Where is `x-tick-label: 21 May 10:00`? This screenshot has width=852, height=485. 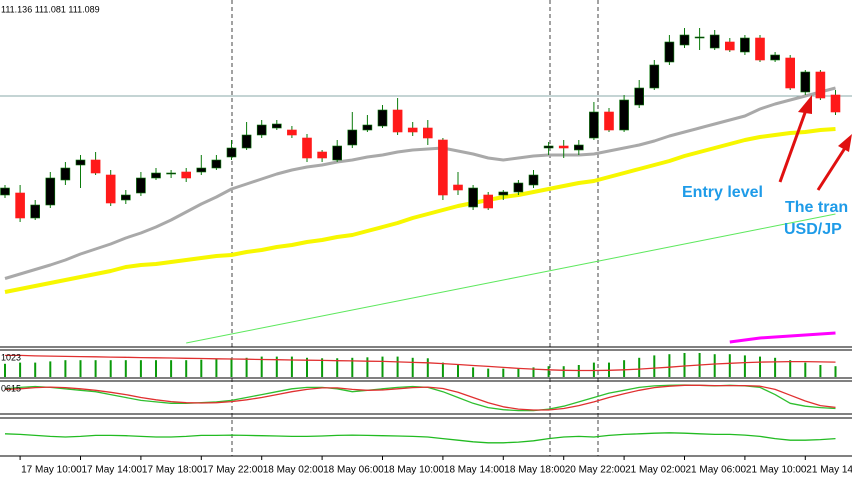 x-tick-label: 21 May 10:00 is located at coordinates (776, 470).